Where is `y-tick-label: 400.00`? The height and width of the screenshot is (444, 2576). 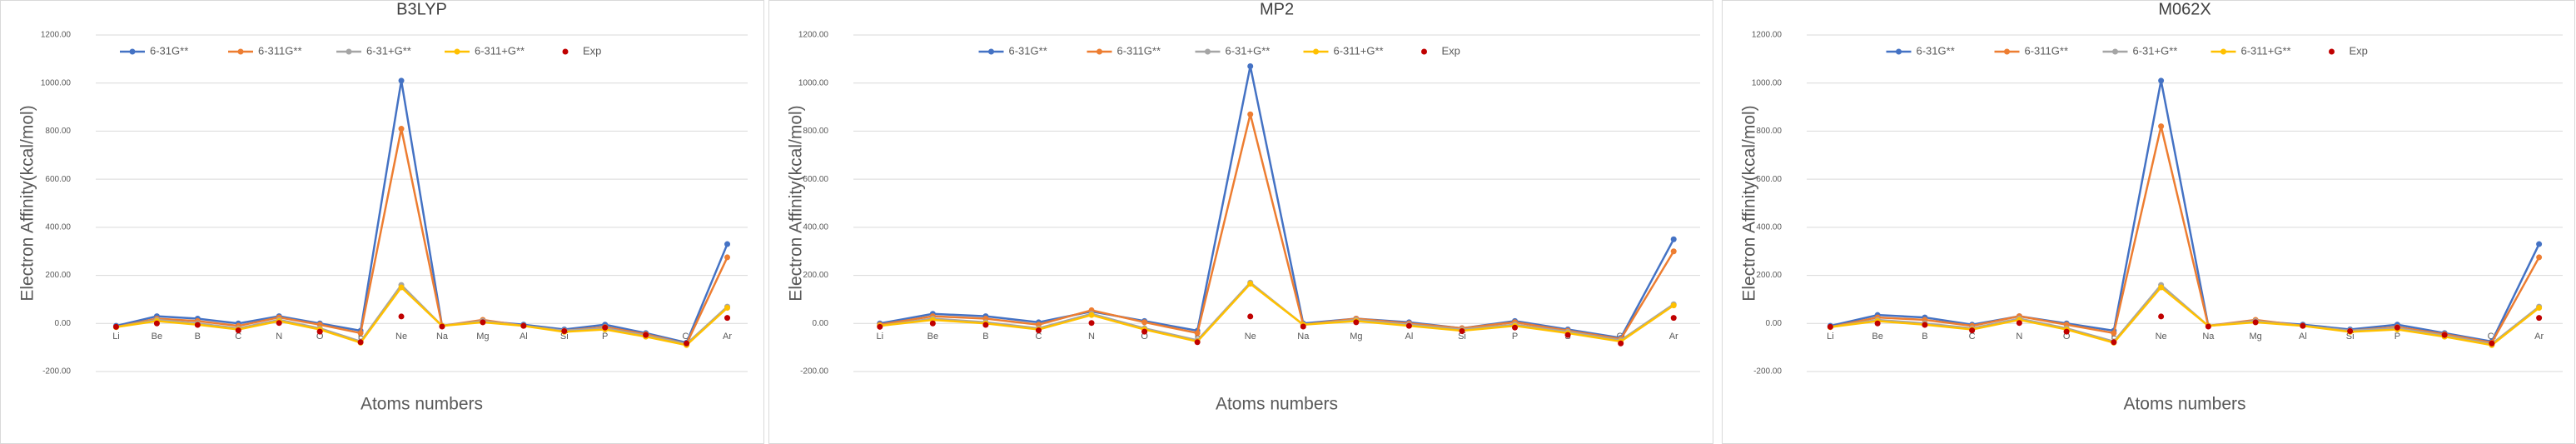 y-tick-label: 400.00 is located at coordinates (58, 227).